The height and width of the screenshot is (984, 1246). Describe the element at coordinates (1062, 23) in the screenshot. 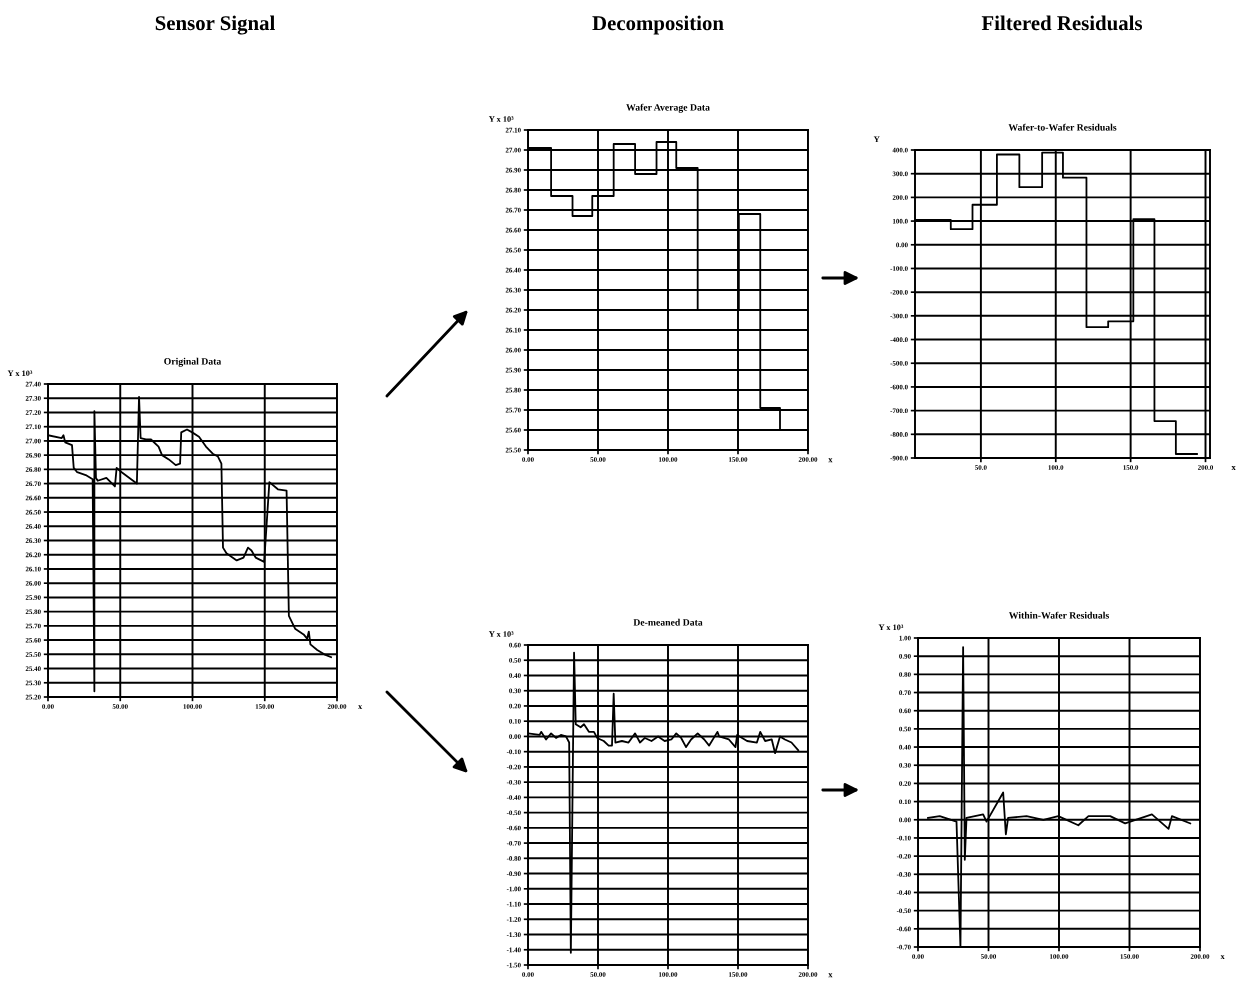

I see `text: Filtered Residuals` at that location.